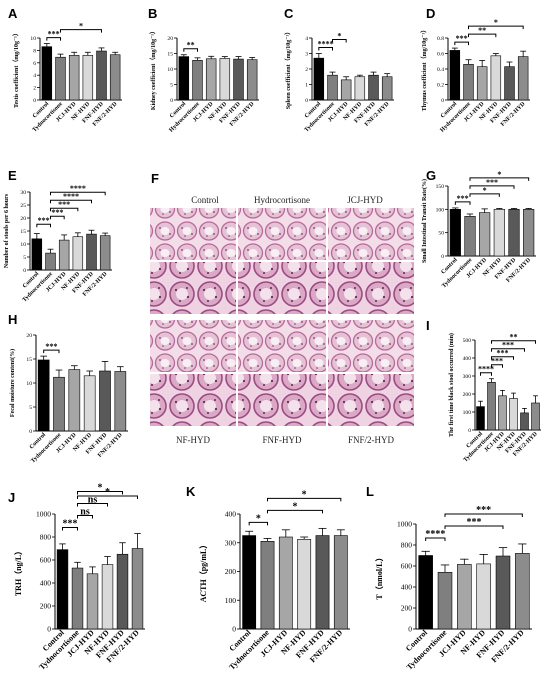  Describe the element at coordinates (191, 491) in the screenshot. I see `panel-letter: K` at that location.